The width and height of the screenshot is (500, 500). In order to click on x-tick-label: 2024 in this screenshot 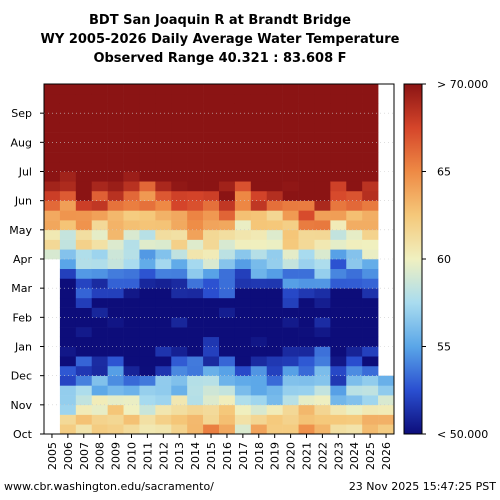, I will do `click(354, 456)`.